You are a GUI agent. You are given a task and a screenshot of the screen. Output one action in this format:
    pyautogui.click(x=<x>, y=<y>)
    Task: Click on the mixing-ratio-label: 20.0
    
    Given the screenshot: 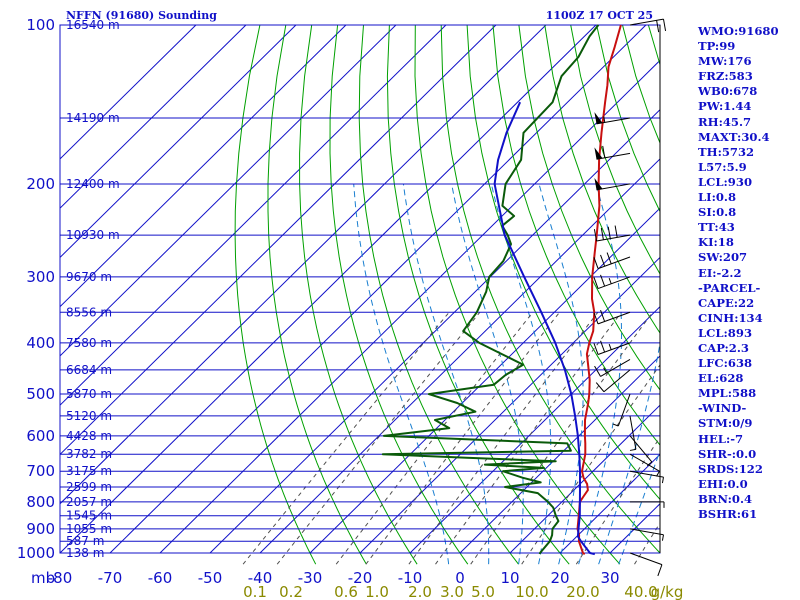 What is the action you would take?
    pyautogui.click(x=582, y=591)
    